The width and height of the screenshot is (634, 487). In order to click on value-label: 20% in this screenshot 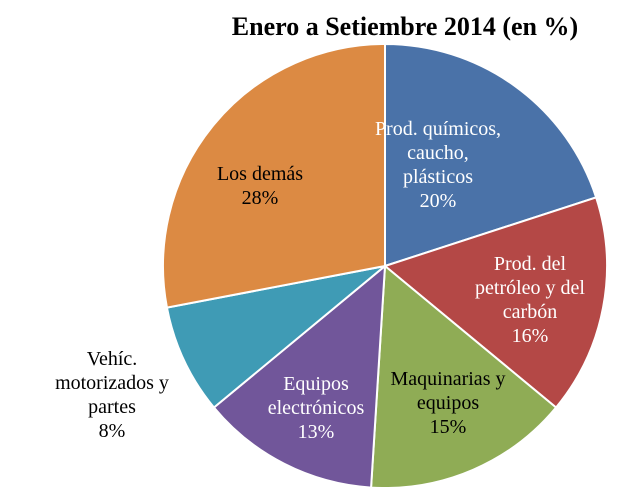, I will do `click(438, 201)`.